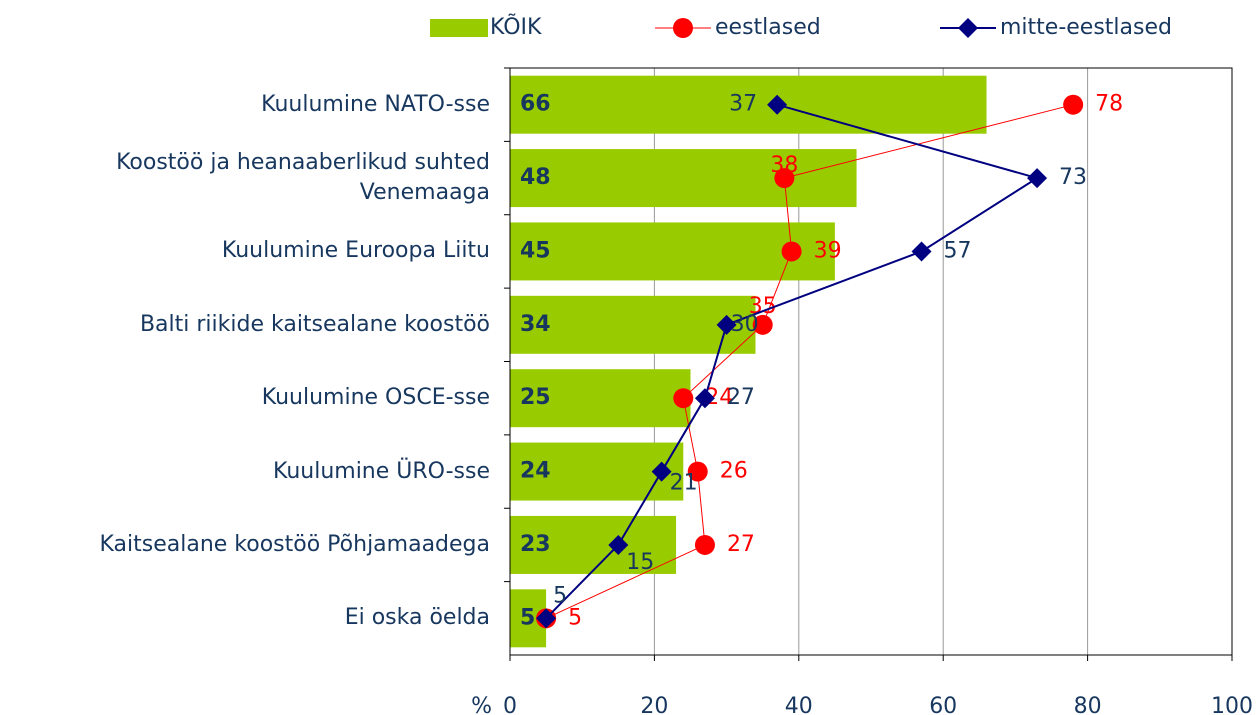  What do you see at coordinates (734, 471) in the screenshot?
I see `data-label: 26` at bounding box center [734, 471].